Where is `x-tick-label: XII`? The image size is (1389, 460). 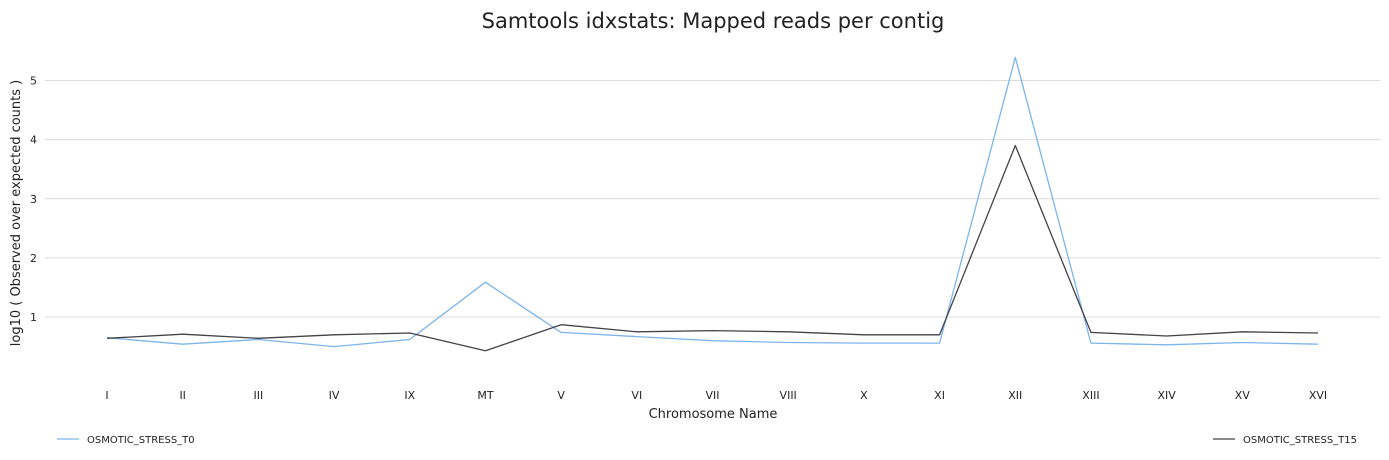
x-tick-label: XII is located at coordinates (1015, 395).